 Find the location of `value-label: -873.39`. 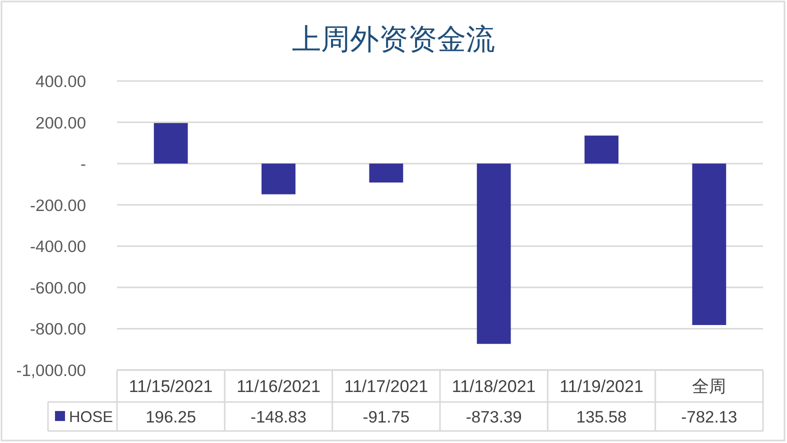

value-label: -873.39 is located at coordinates (494, 417).